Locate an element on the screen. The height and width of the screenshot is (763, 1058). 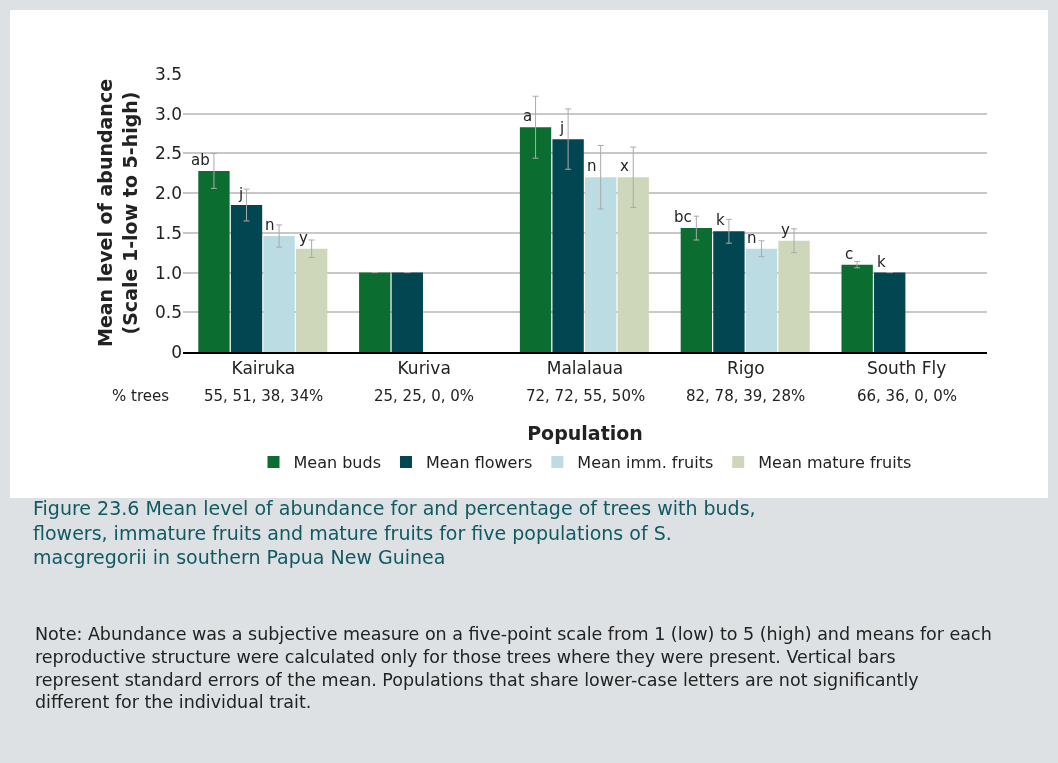
text: 55, 51, 38, 34% is located at coordinates (264, 396).